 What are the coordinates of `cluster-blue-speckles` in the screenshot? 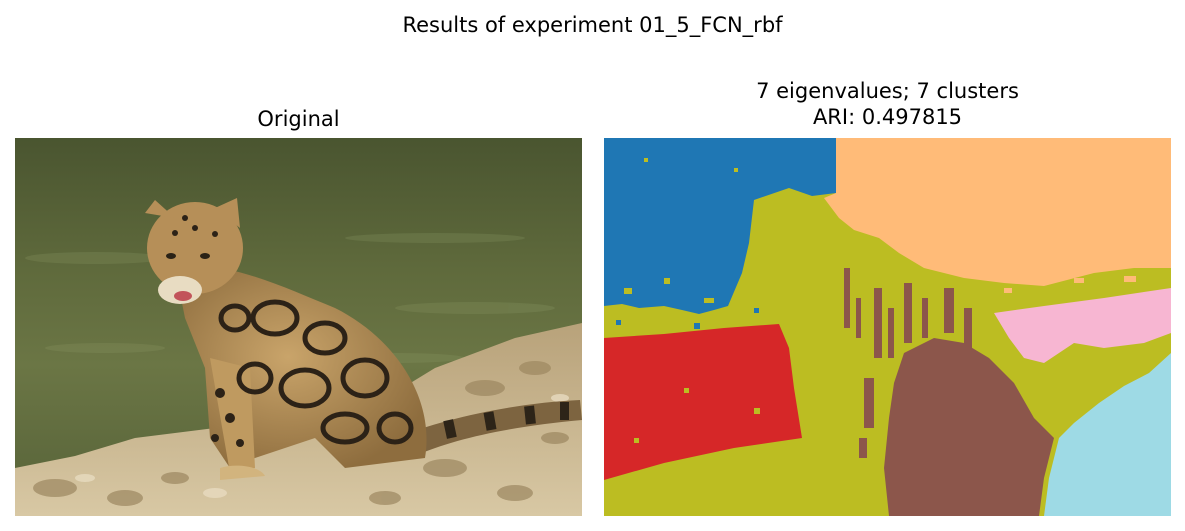 It's located at (687, 318).